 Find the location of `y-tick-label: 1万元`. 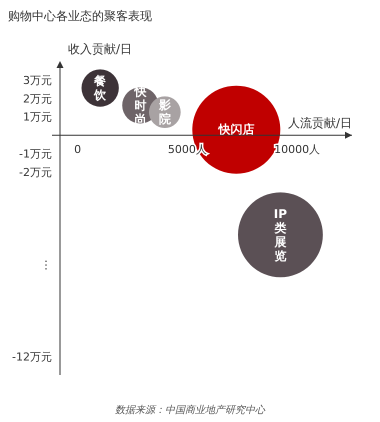

y-tick-label: 1万元 is located at coordinates (37, 117).